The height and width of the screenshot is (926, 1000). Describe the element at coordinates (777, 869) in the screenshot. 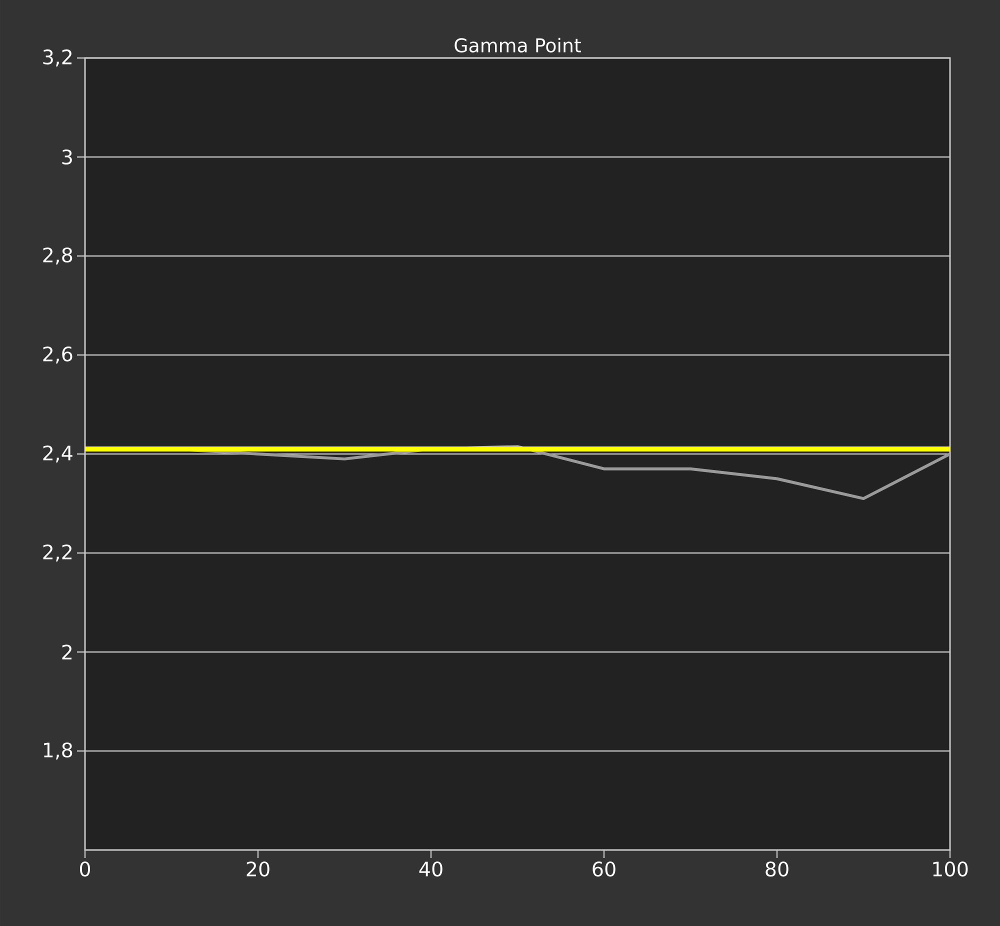

I see `x-tick-label: 80` at that location.